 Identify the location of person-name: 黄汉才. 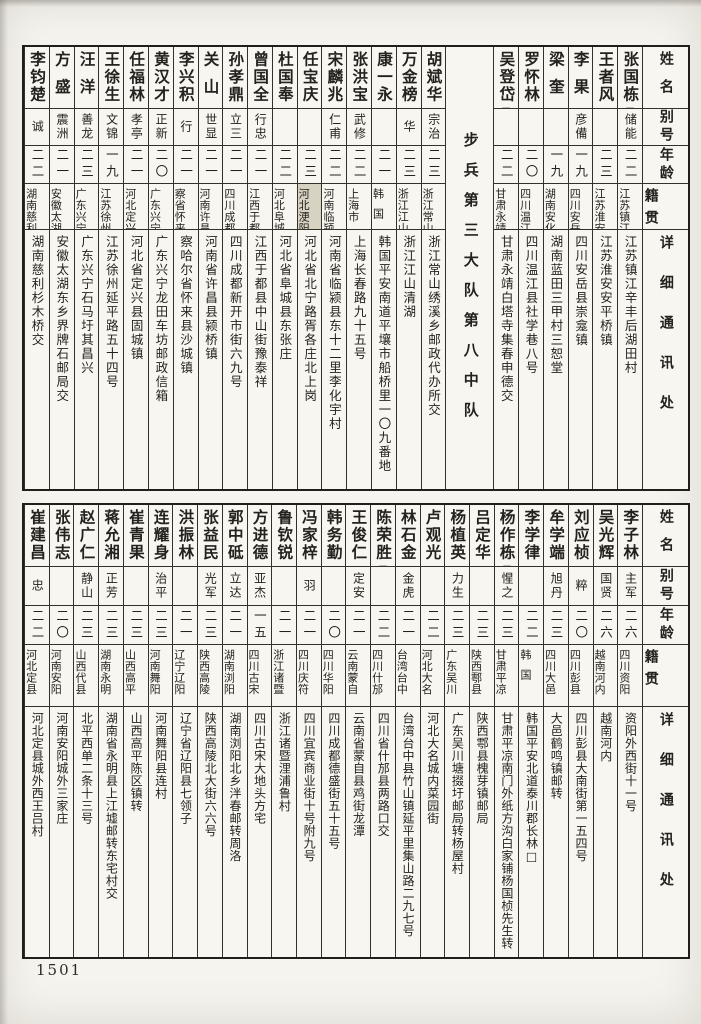
(160, 77).